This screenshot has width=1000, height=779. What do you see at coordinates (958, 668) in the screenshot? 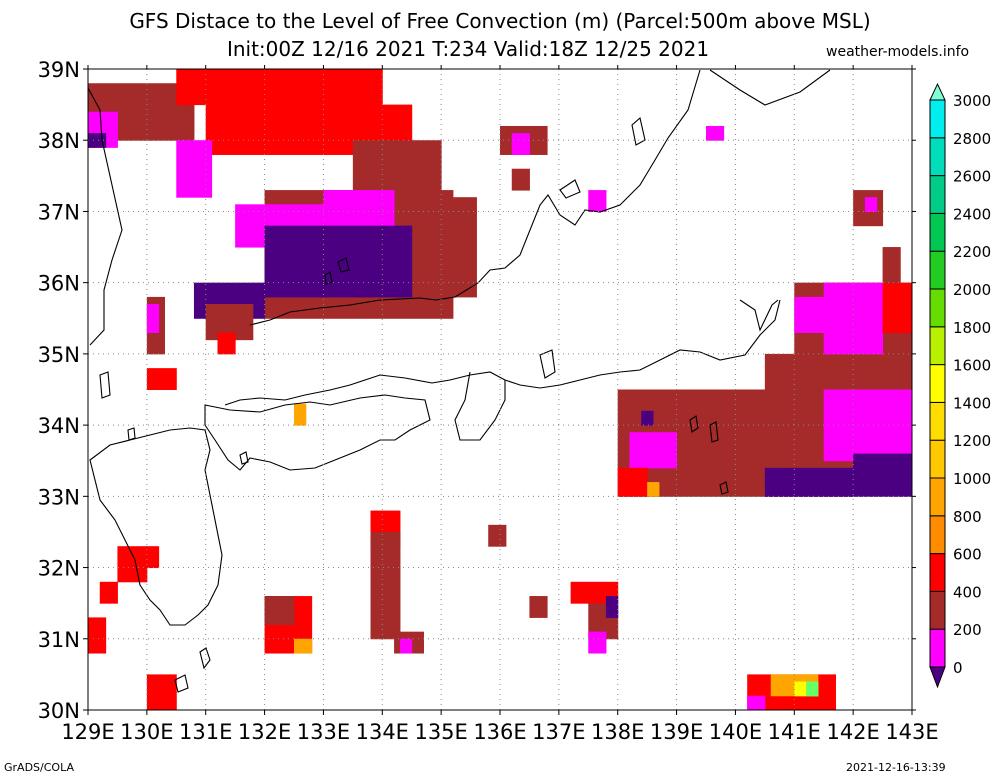
I see `colorbar-label: 0` at bounding box center [958, 668].